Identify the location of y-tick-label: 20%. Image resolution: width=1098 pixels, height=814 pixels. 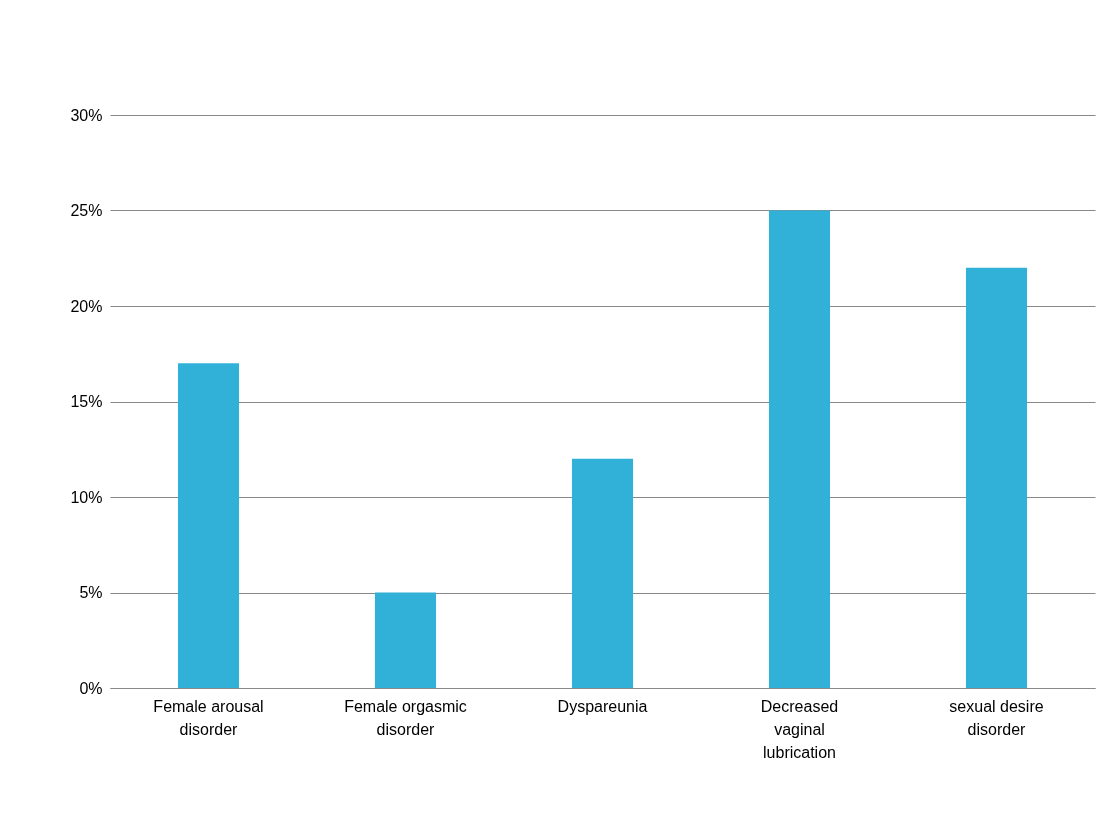
(86, 306).